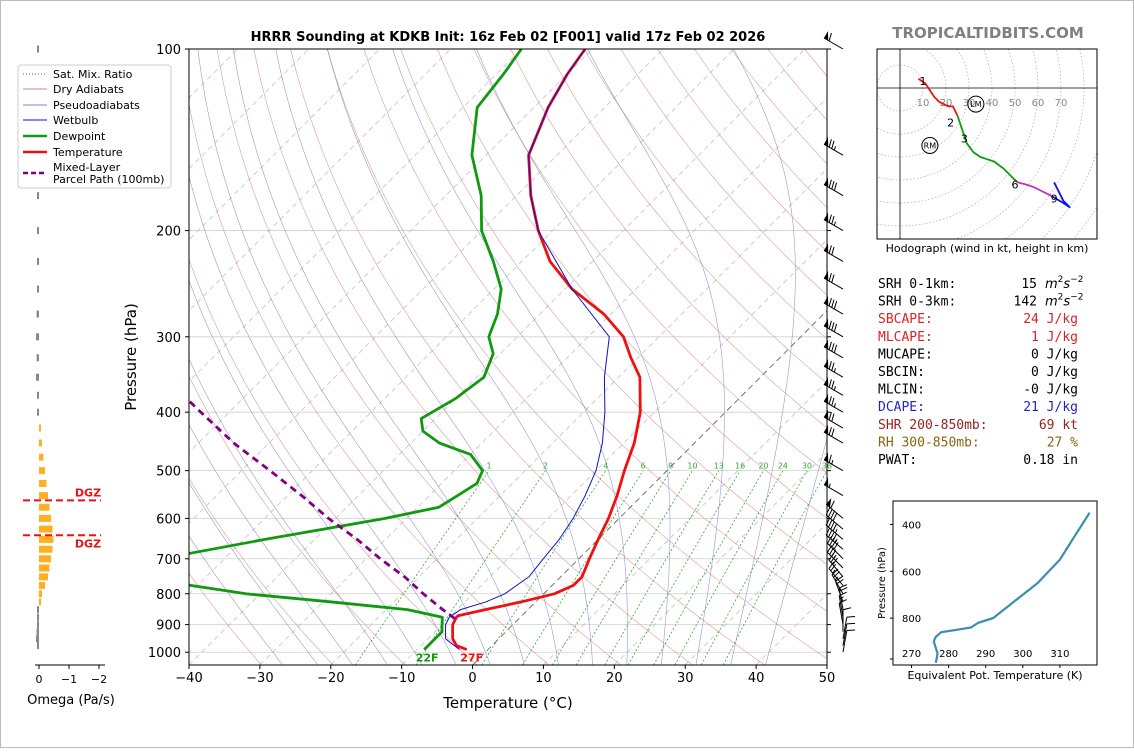 The width and height of the screenshot is (1134, 753). What do you see at coordinates (1015, 103) in the screenshot?
I see `hodo-ring-label: 50` at bounding box center [1015, 103].